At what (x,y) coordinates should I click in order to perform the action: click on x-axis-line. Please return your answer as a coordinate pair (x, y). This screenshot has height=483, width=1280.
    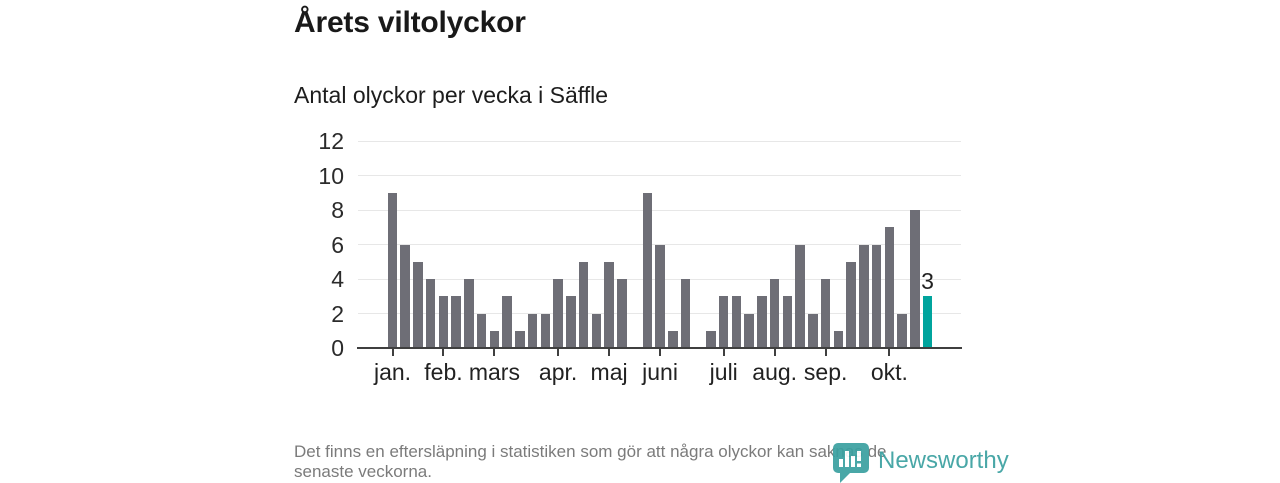
    Looking at the image, I should click on (659, 348).